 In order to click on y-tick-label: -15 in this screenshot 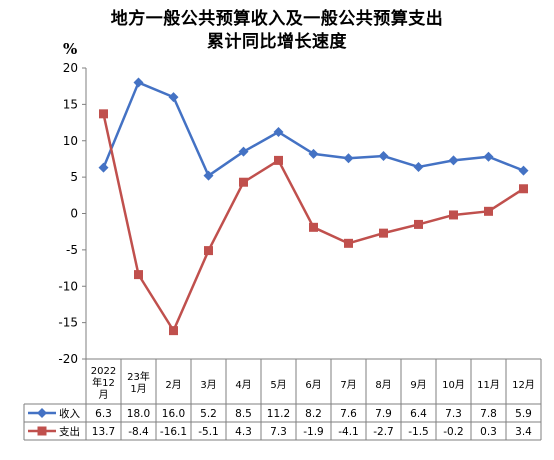, I will do `click(68, 323)`.